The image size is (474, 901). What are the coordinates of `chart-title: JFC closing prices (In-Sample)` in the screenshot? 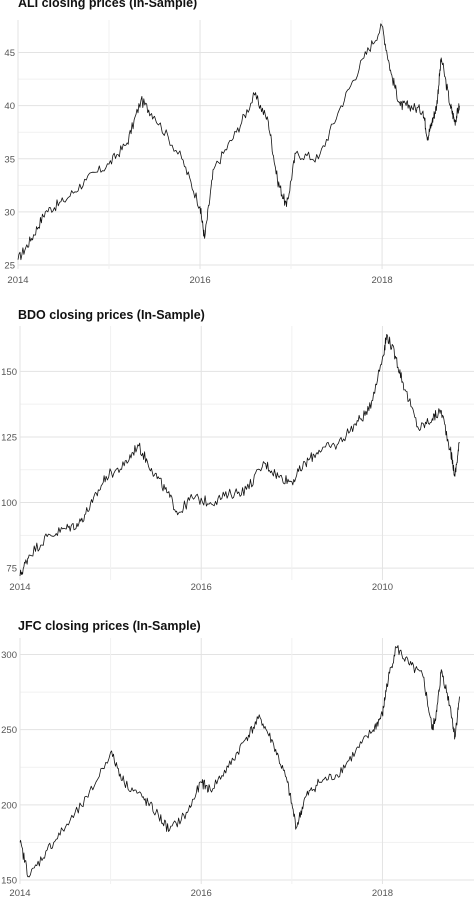 It's located at (109, 626).